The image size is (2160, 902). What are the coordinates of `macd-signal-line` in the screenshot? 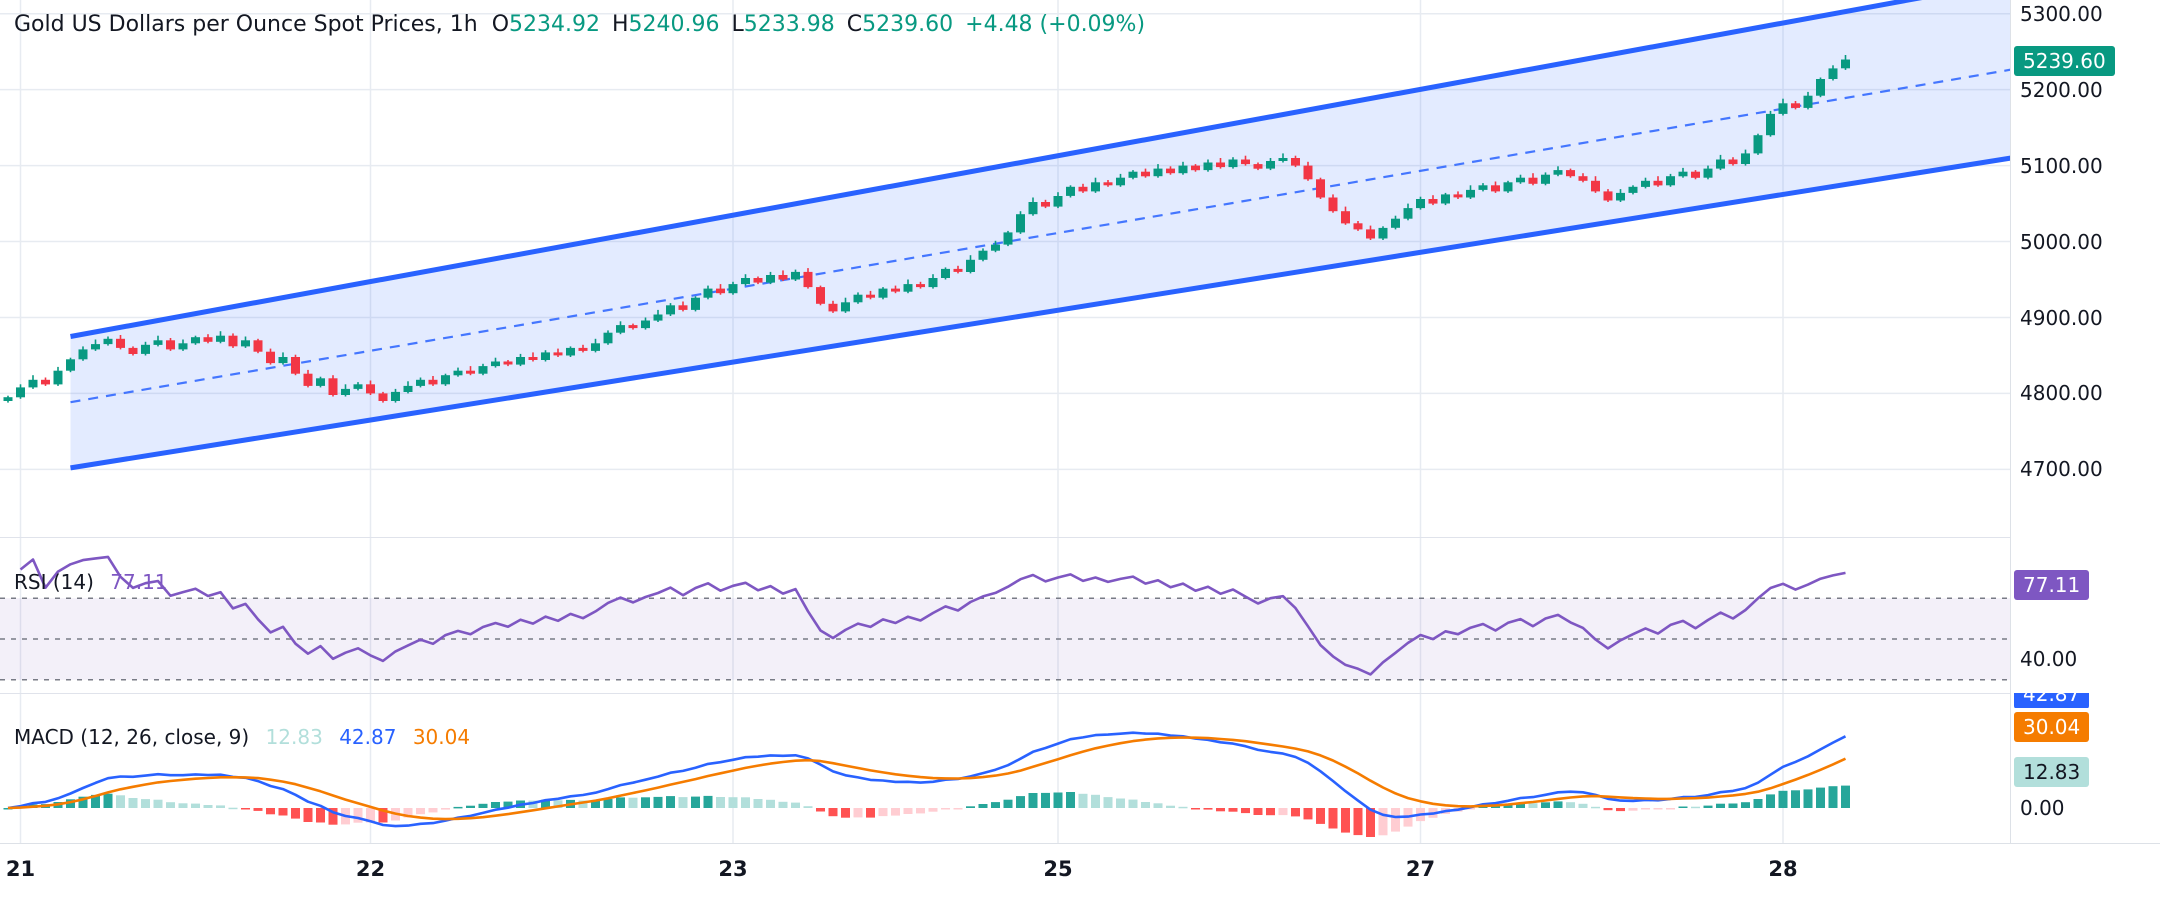 It's located at (927, 778).